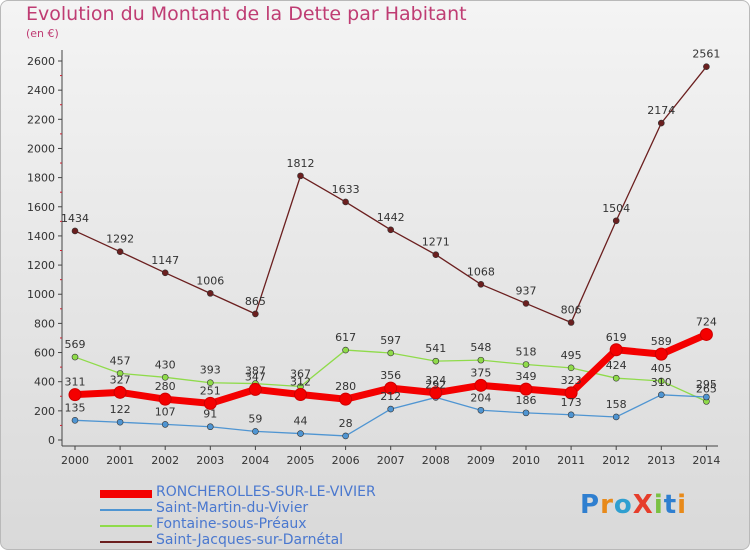  Describe the element at coordinates (301, 421) in the screenshot. I see `data-label: 44` at that location.